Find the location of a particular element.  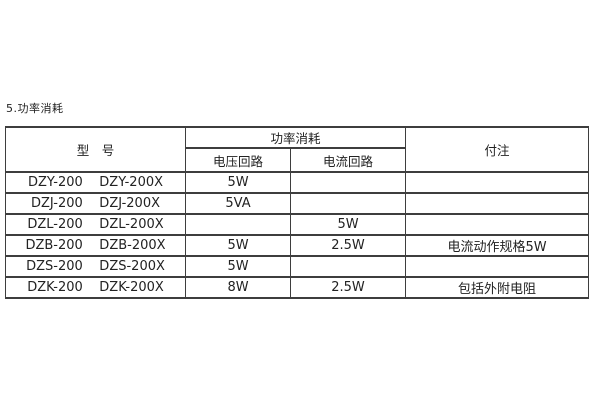

table-row: DZJ-200 DZJ-200X 5VA is located at coordinates (297, 203).